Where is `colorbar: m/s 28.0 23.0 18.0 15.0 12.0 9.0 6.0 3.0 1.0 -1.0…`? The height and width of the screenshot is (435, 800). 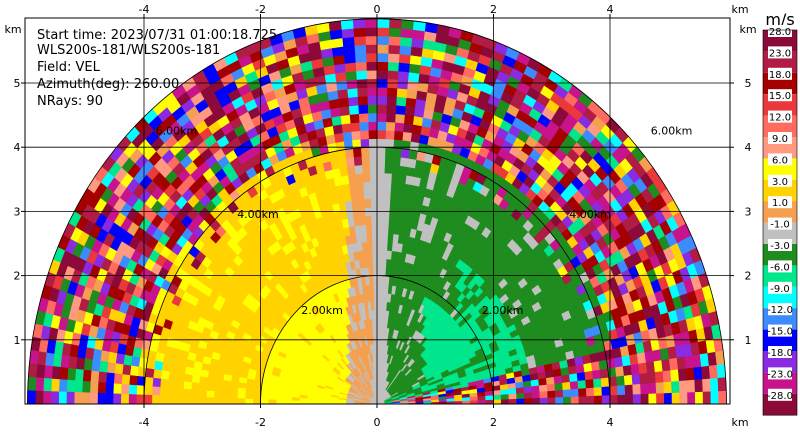 colorbar: m/s 28.0 23.0 18.0 15.0 12.0 9.0 6.0 3.0 1.0 -1.0… is located at coordinates (780, 213).